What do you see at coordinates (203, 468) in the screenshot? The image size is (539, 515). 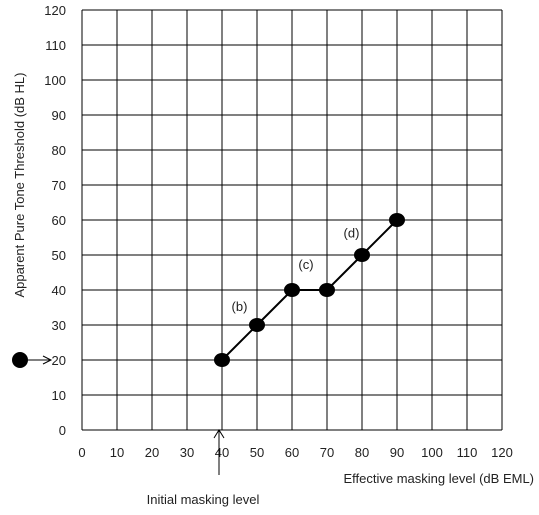 I see `initial-masking-indicator: Initial masking level` at bounding box center [203, 468].